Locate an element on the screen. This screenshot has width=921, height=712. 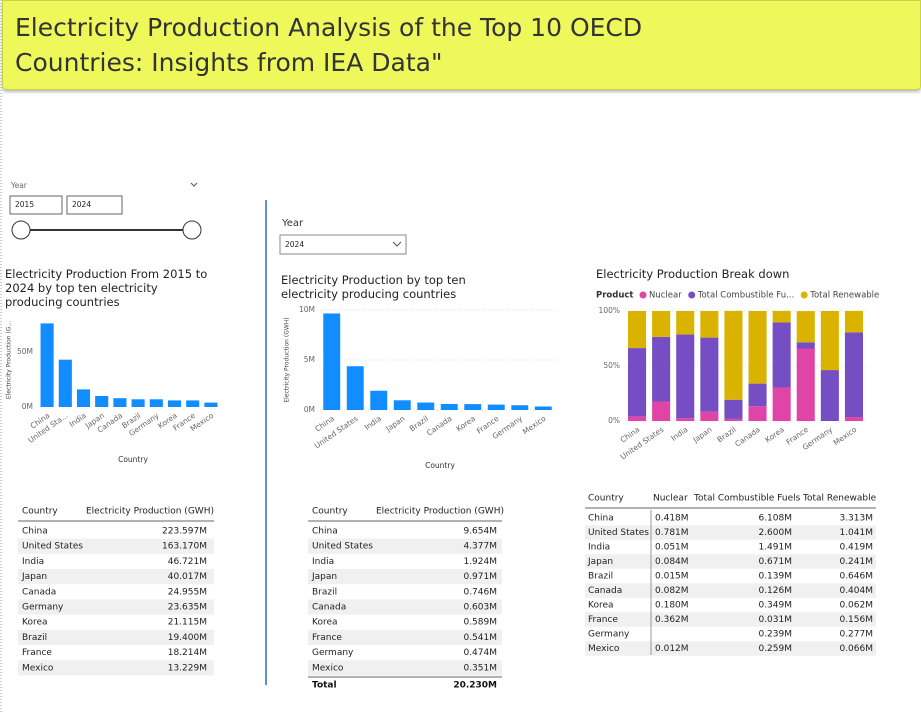
y-tick-label: 0% is located at coordinates (614, 420).